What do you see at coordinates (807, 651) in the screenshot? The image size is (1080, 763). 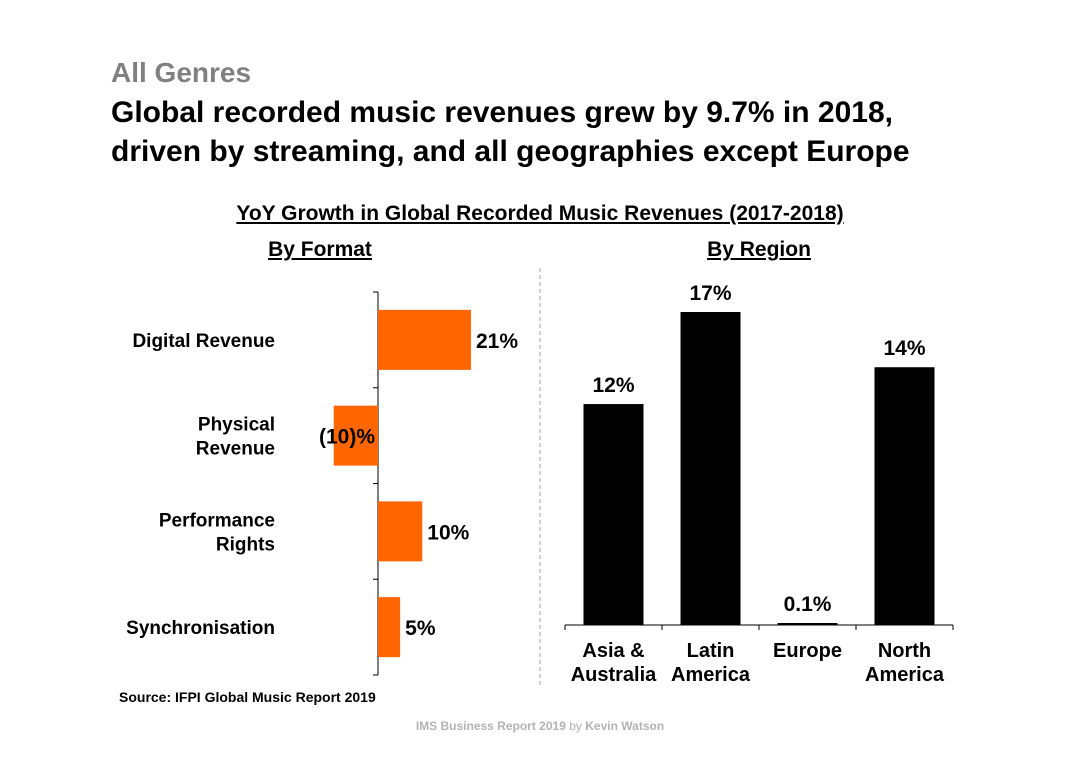 I see `region-category-label: Europe` at bounding box center [807, 651].